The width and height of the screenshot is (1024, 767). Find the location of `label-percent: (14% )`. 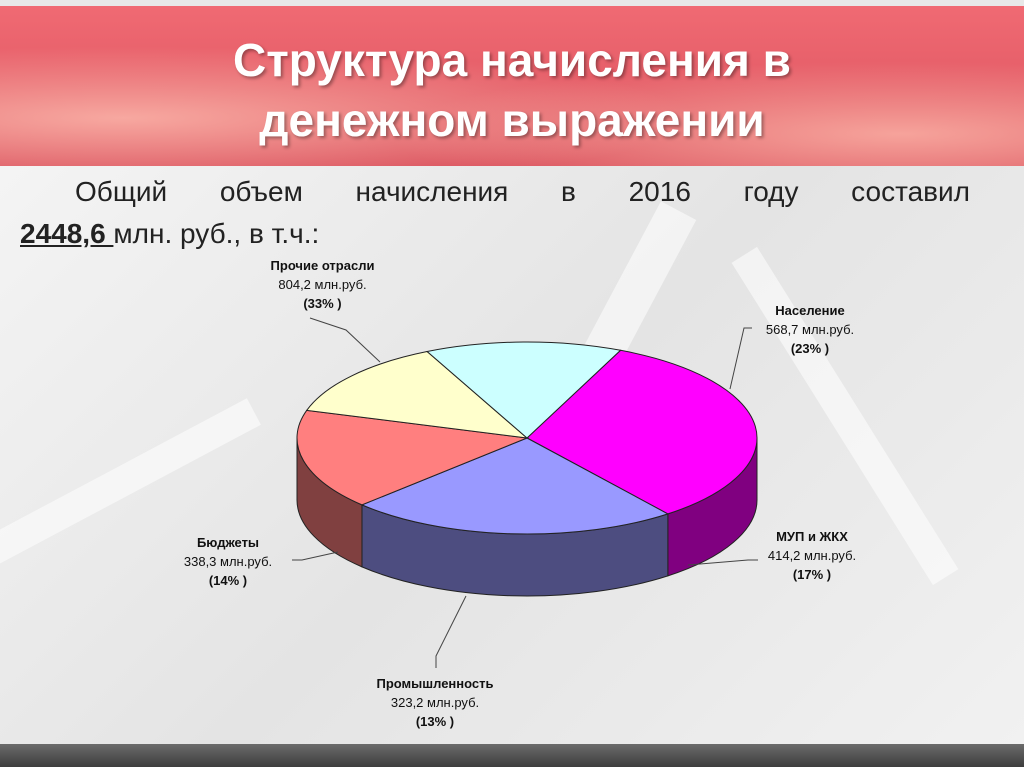

label-percent: (14% ) is located at coordinates (228, 580).